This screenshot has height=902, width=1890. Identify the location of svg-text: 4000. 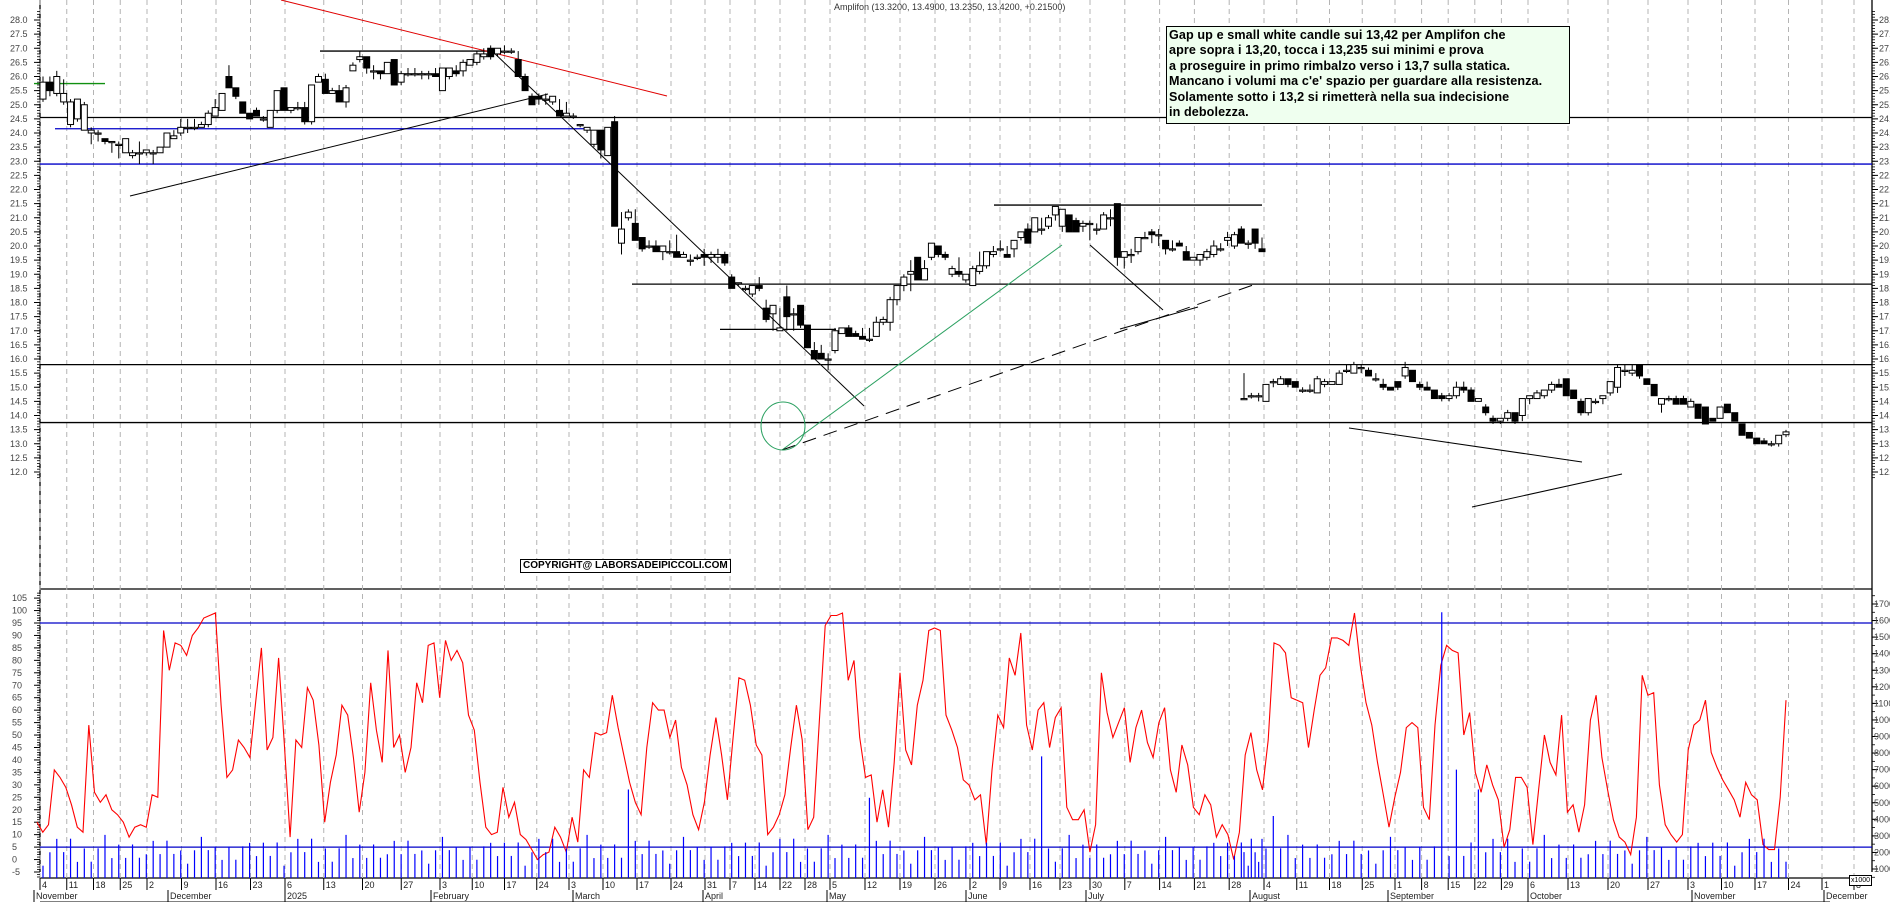
(1882, 819).